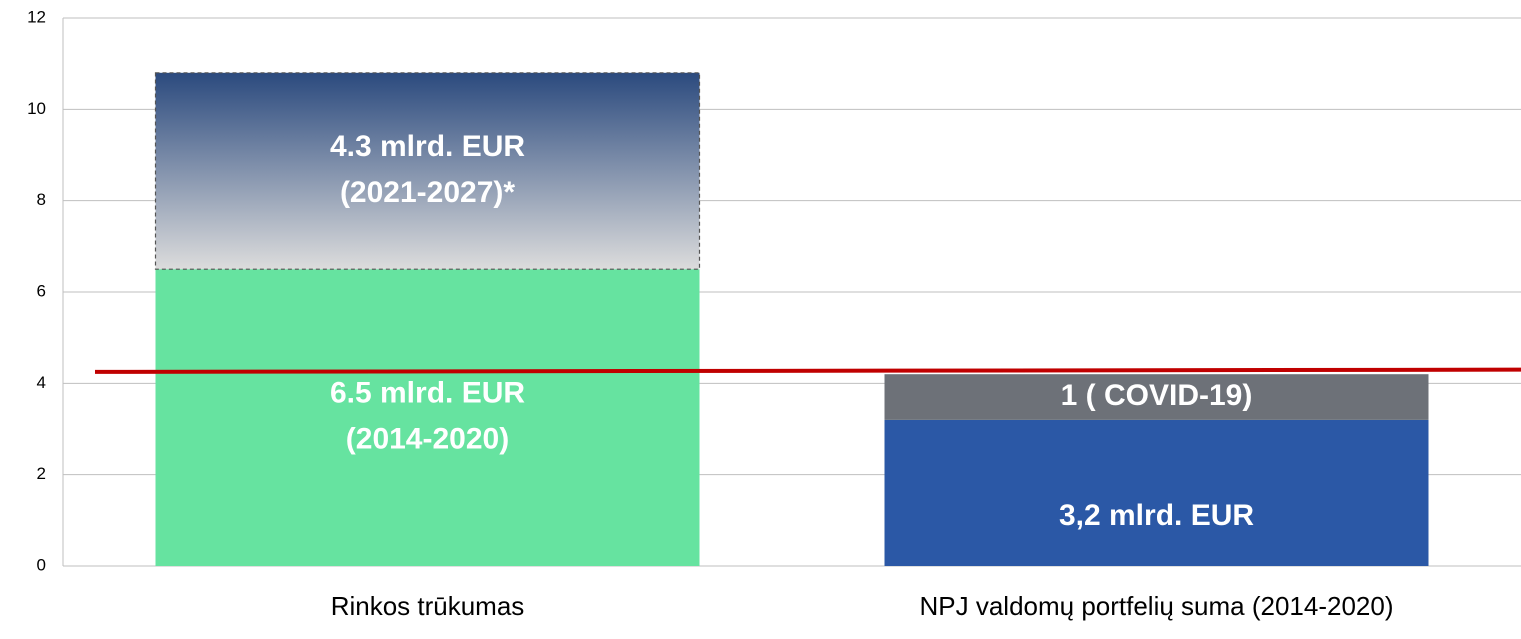  What do you see at coordinates (1156, 606) in the screenshot?
I see `x-tick-label: NPJ valdomų portfelių suma (2014-2020)` at bounding box center [1156, 606].